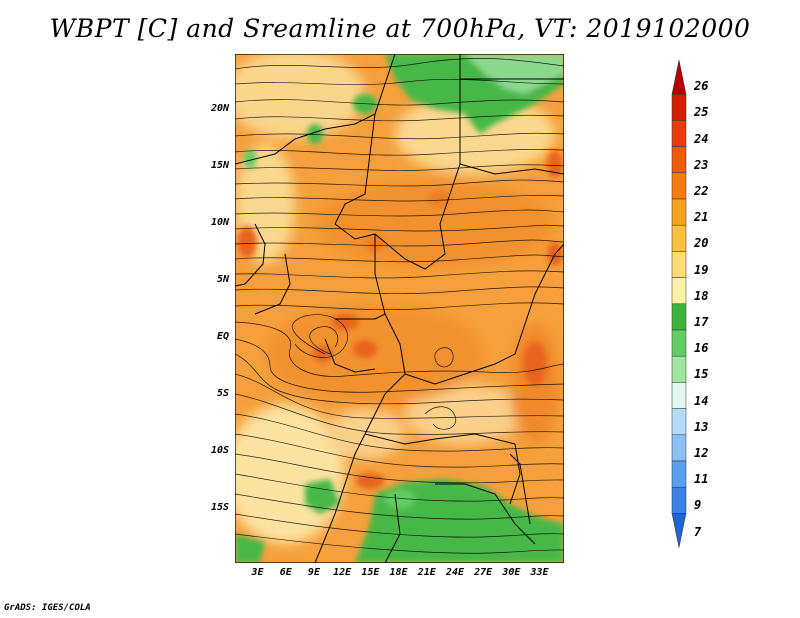 Image resolution: width=800 pixels, height=618 pixels. I want to click on colorbar-label: 18, so click(701, 295).